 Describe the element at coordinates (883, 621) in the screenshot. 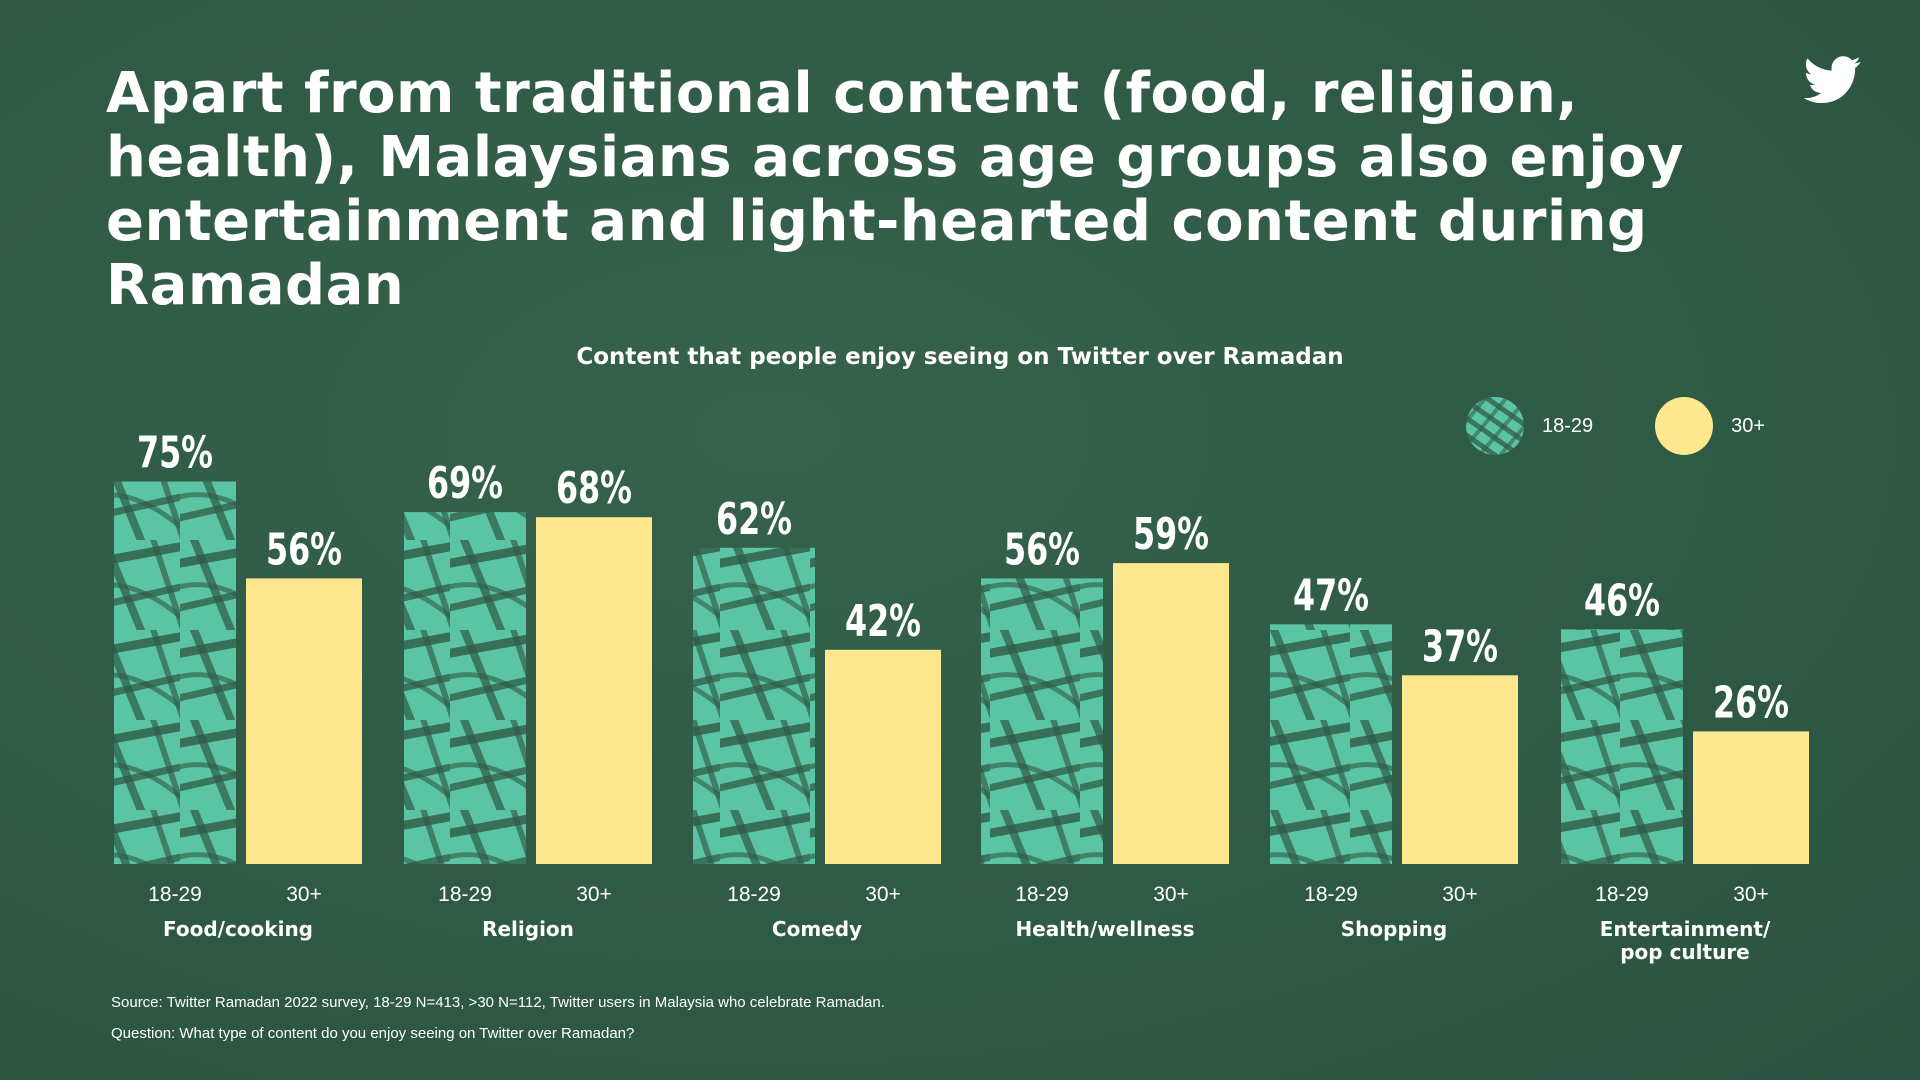

I see `data-label-comedy-30-plus: 42%` at that location.